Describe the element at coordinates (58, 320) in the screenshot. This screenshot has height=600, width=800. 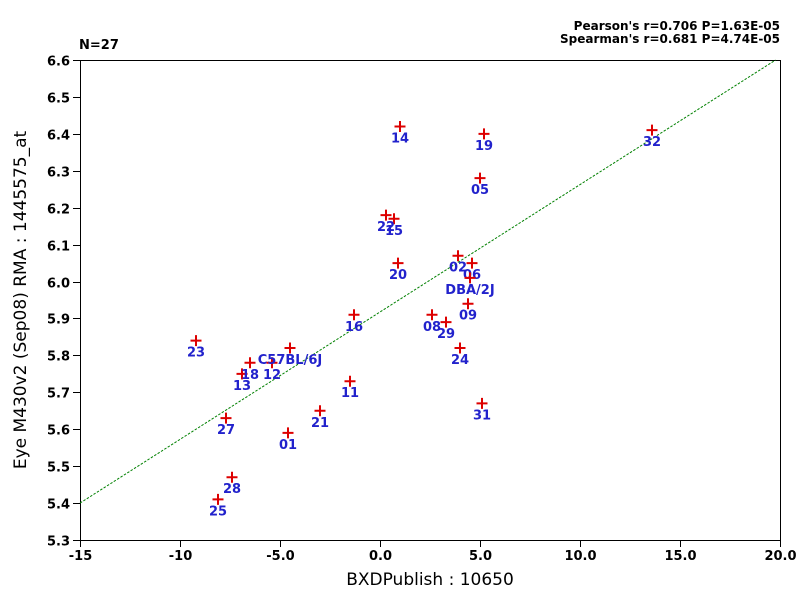
I see `y-tick-label: 5.9` at that location.